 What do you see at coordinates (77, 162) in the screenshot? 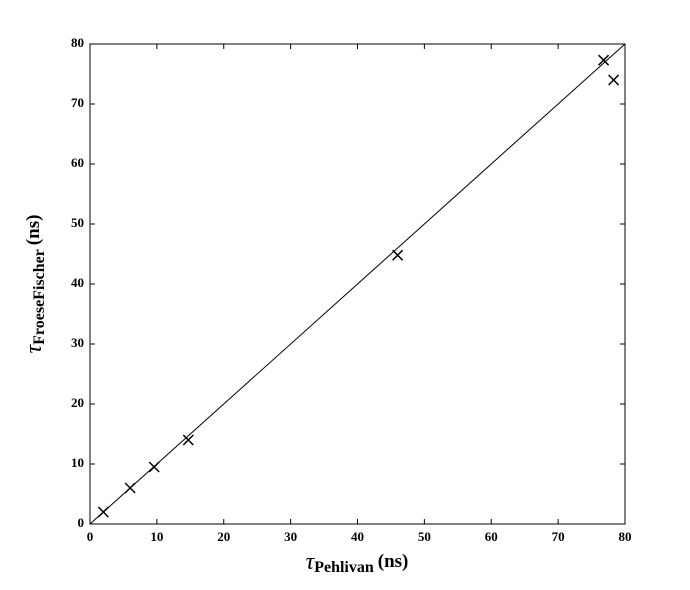
I see `y-tick-label: 60` at bounding box center [77, 162].